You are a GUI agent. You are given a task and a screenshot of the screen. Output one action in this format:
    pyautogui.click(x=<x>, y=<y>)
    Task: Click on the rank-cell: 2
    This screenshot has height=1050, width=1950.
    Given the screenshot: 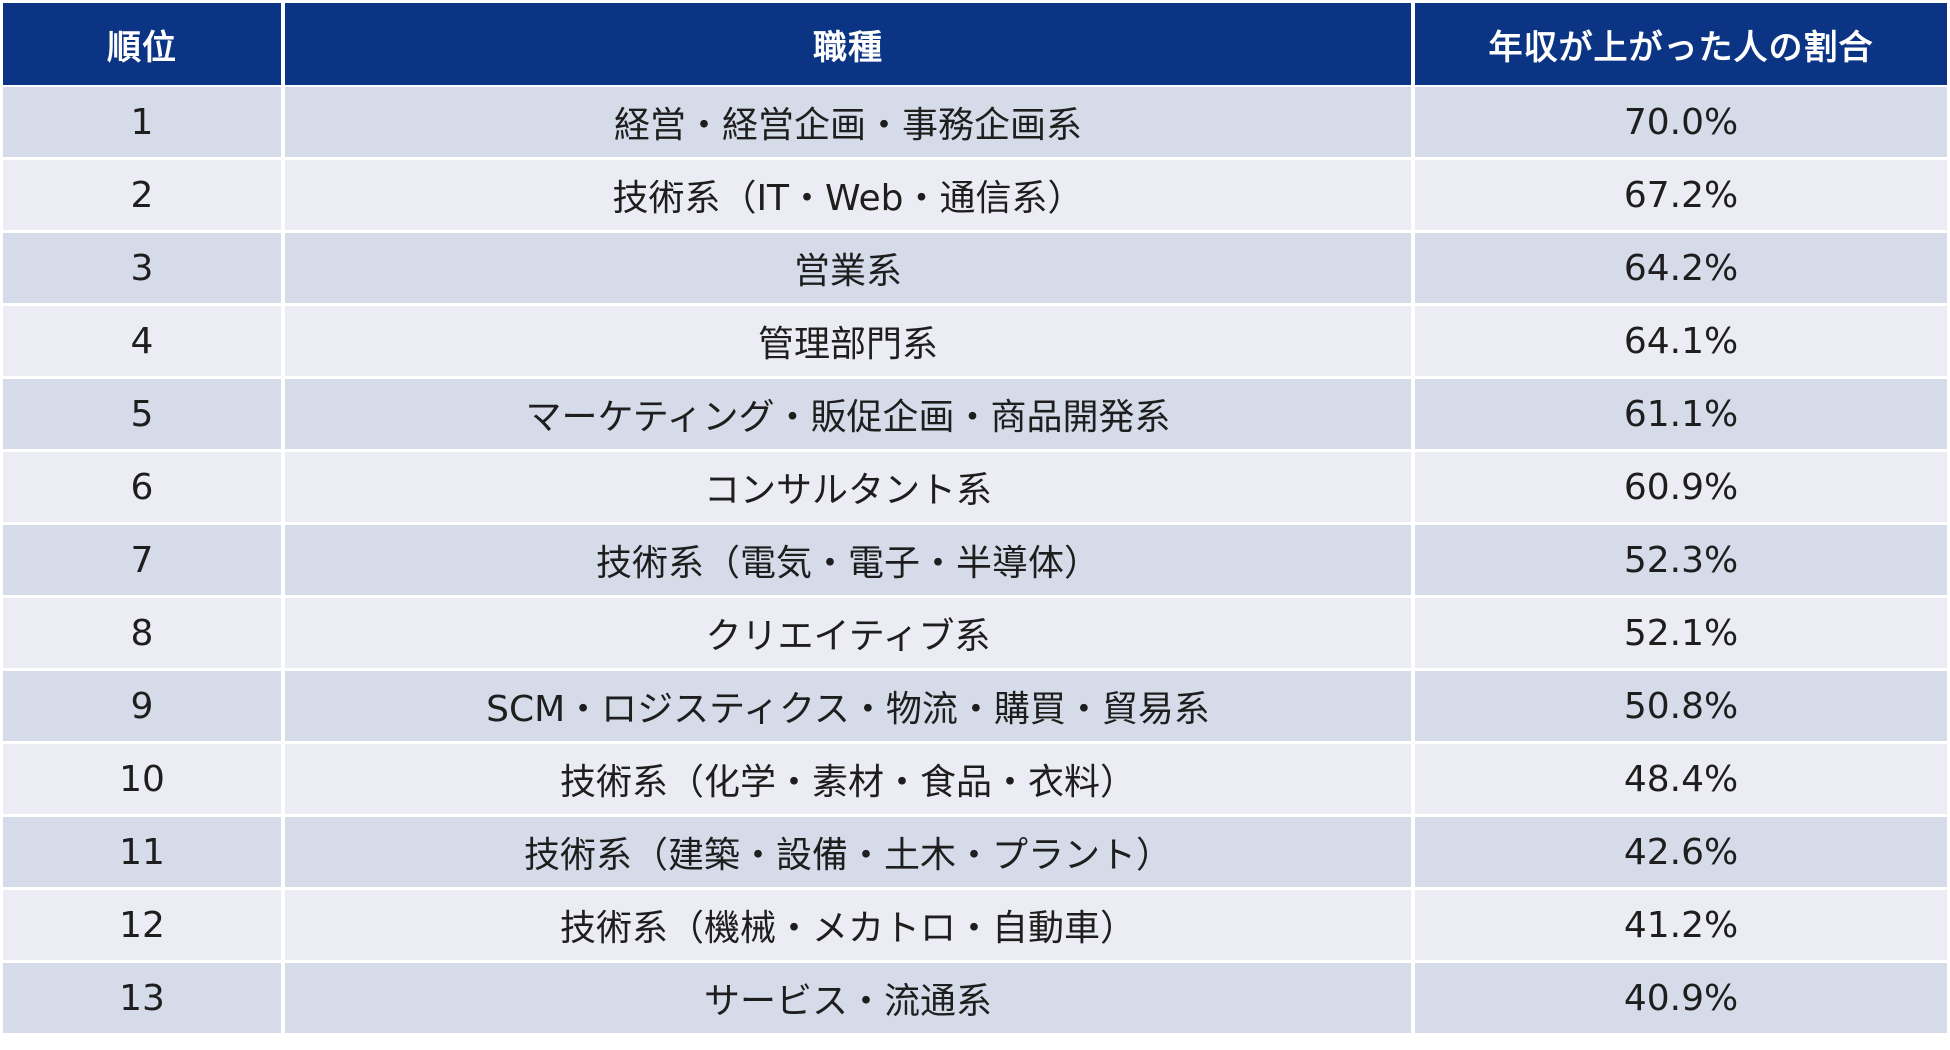 What is the action you would take?
    pyautogui.click(x=144, y=196)
    